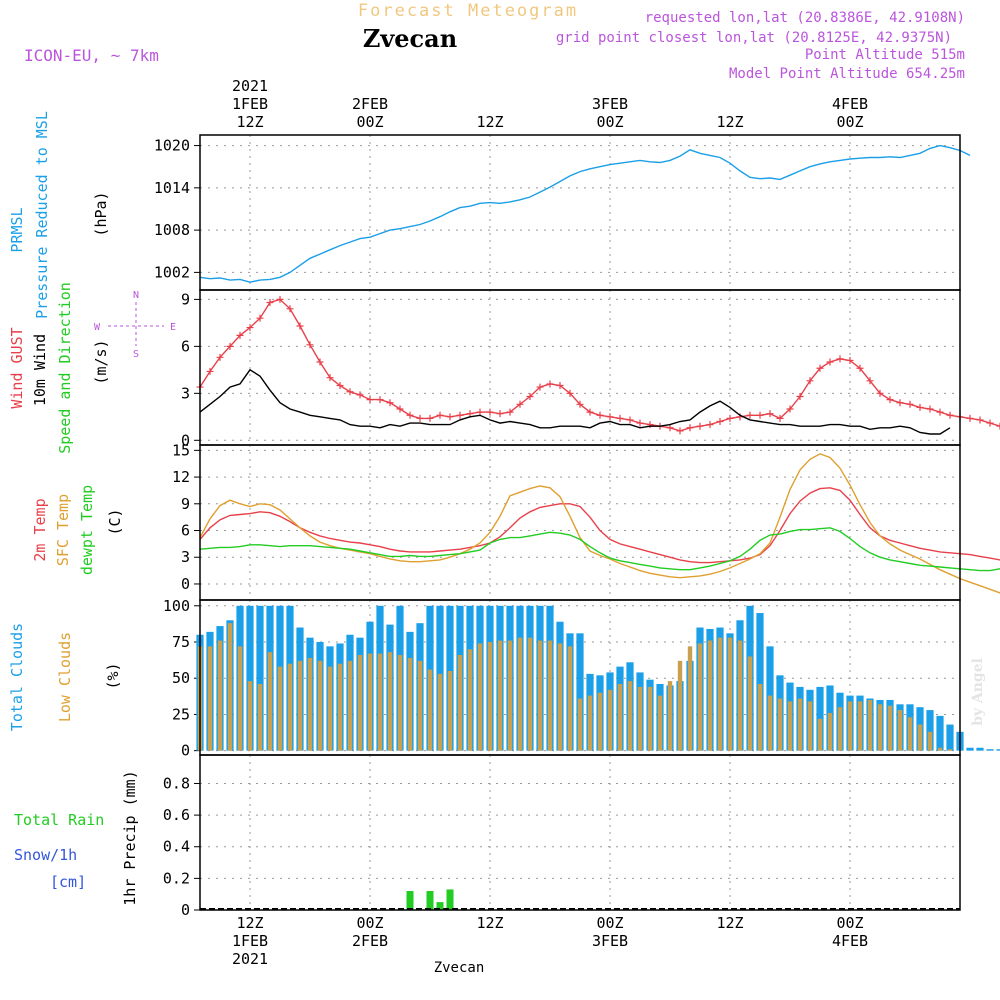 This screenshot has width=1000, height=1000. Describe the element at coordinates (580, 692) in the screenshot. I see `total-cloud-bar` at that location.